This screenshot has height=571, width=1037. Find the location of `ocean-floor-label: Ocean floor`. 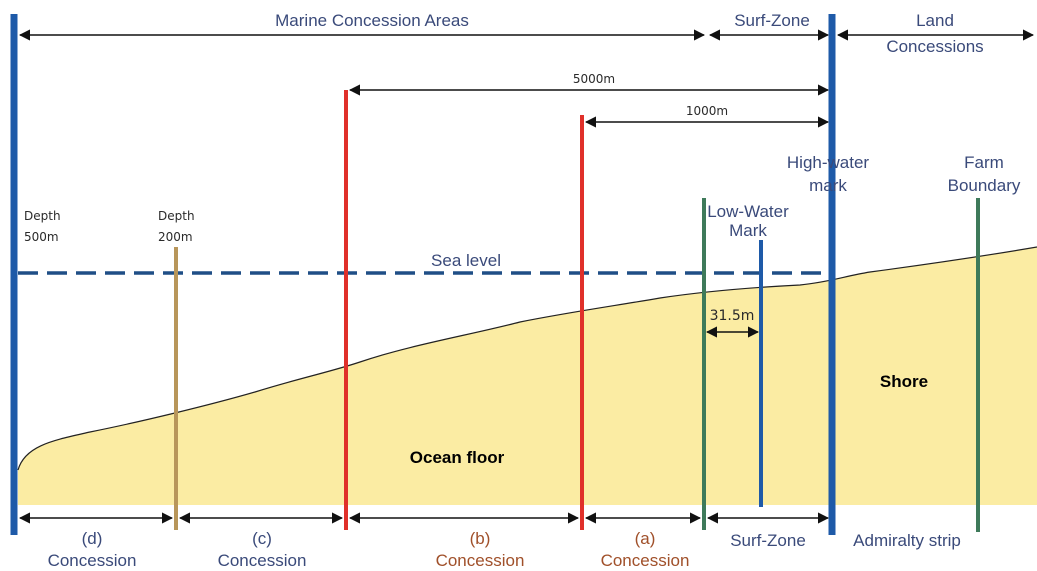

ocean-floor-label: Ocean floor is located at coordinates (457, 457).